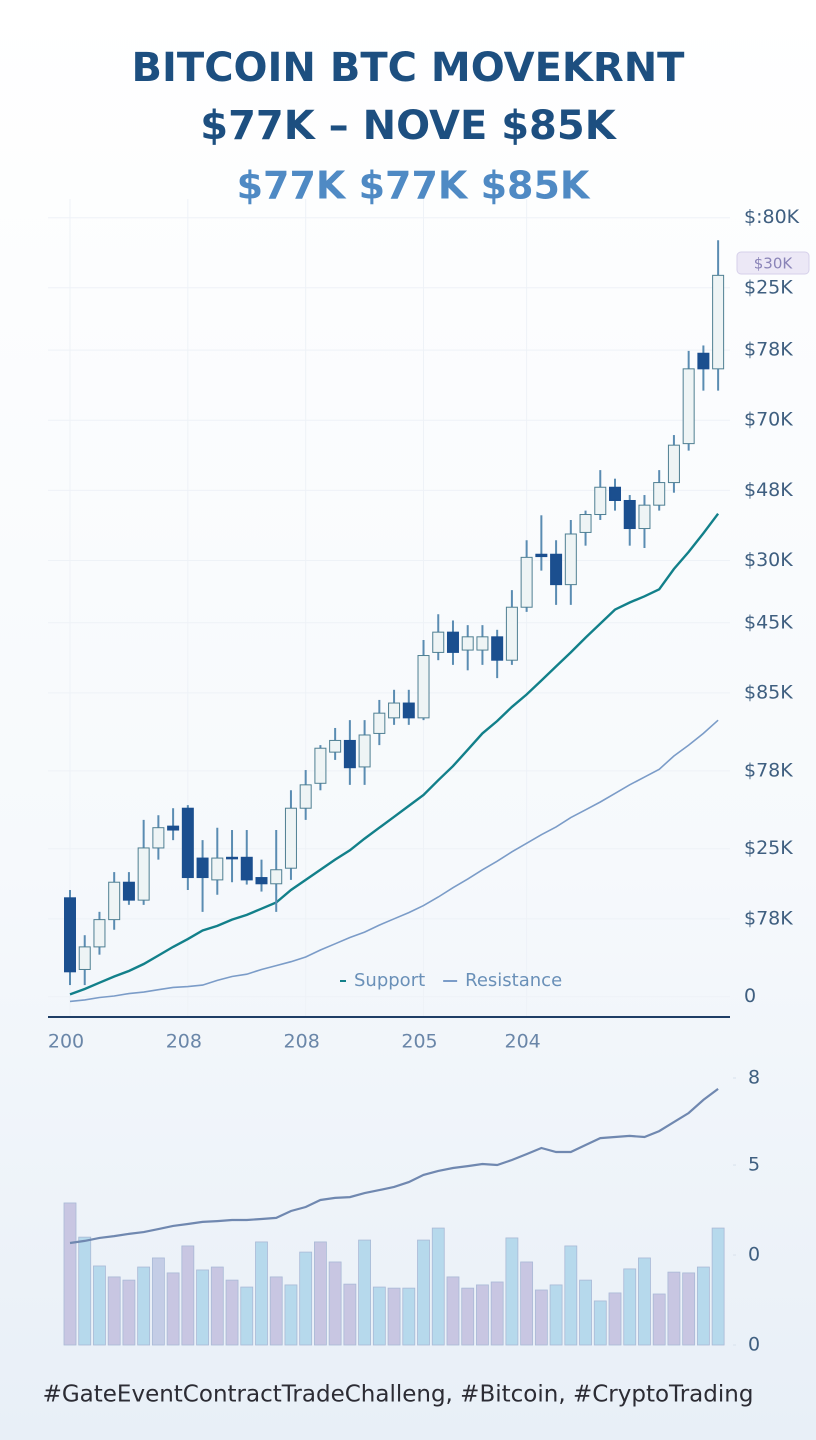  Describe the element at coordinates (66, 1042) in the screenshot. I see `x-tick-label: 200` at that location.